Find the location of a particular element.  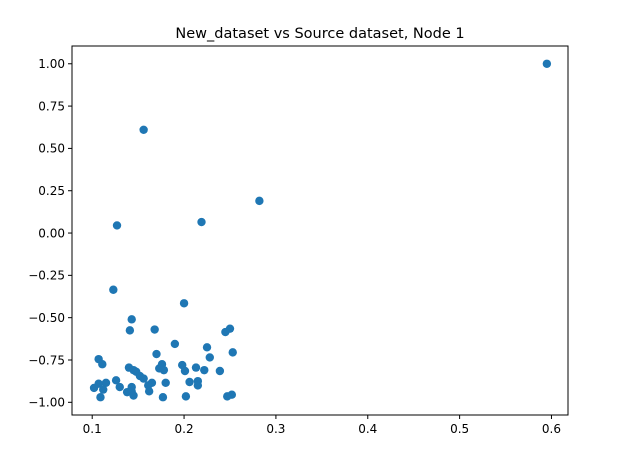

x-tick-label: 0.5 is located at coordinates (459, 429).